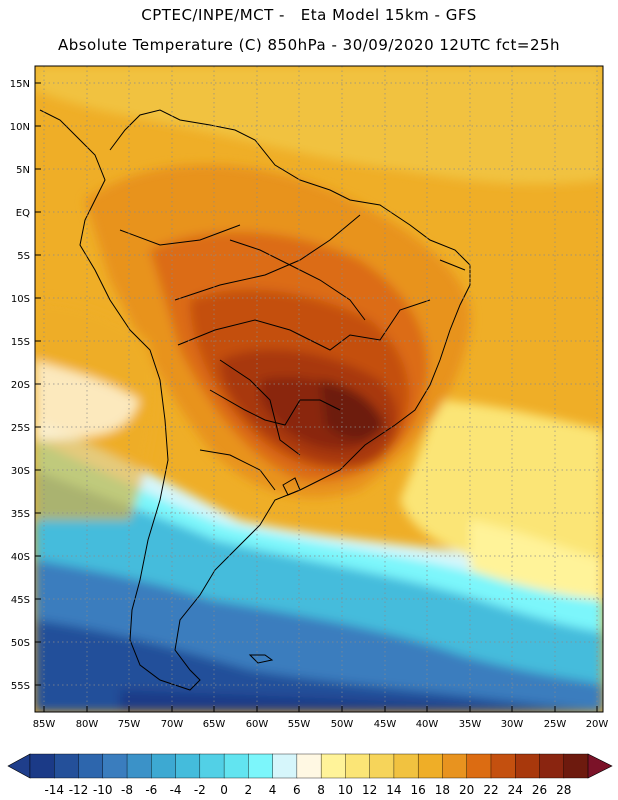  Describe the element at coordinates (87, 724) in the screenshot. I see `lon-label: 80W` at that location.